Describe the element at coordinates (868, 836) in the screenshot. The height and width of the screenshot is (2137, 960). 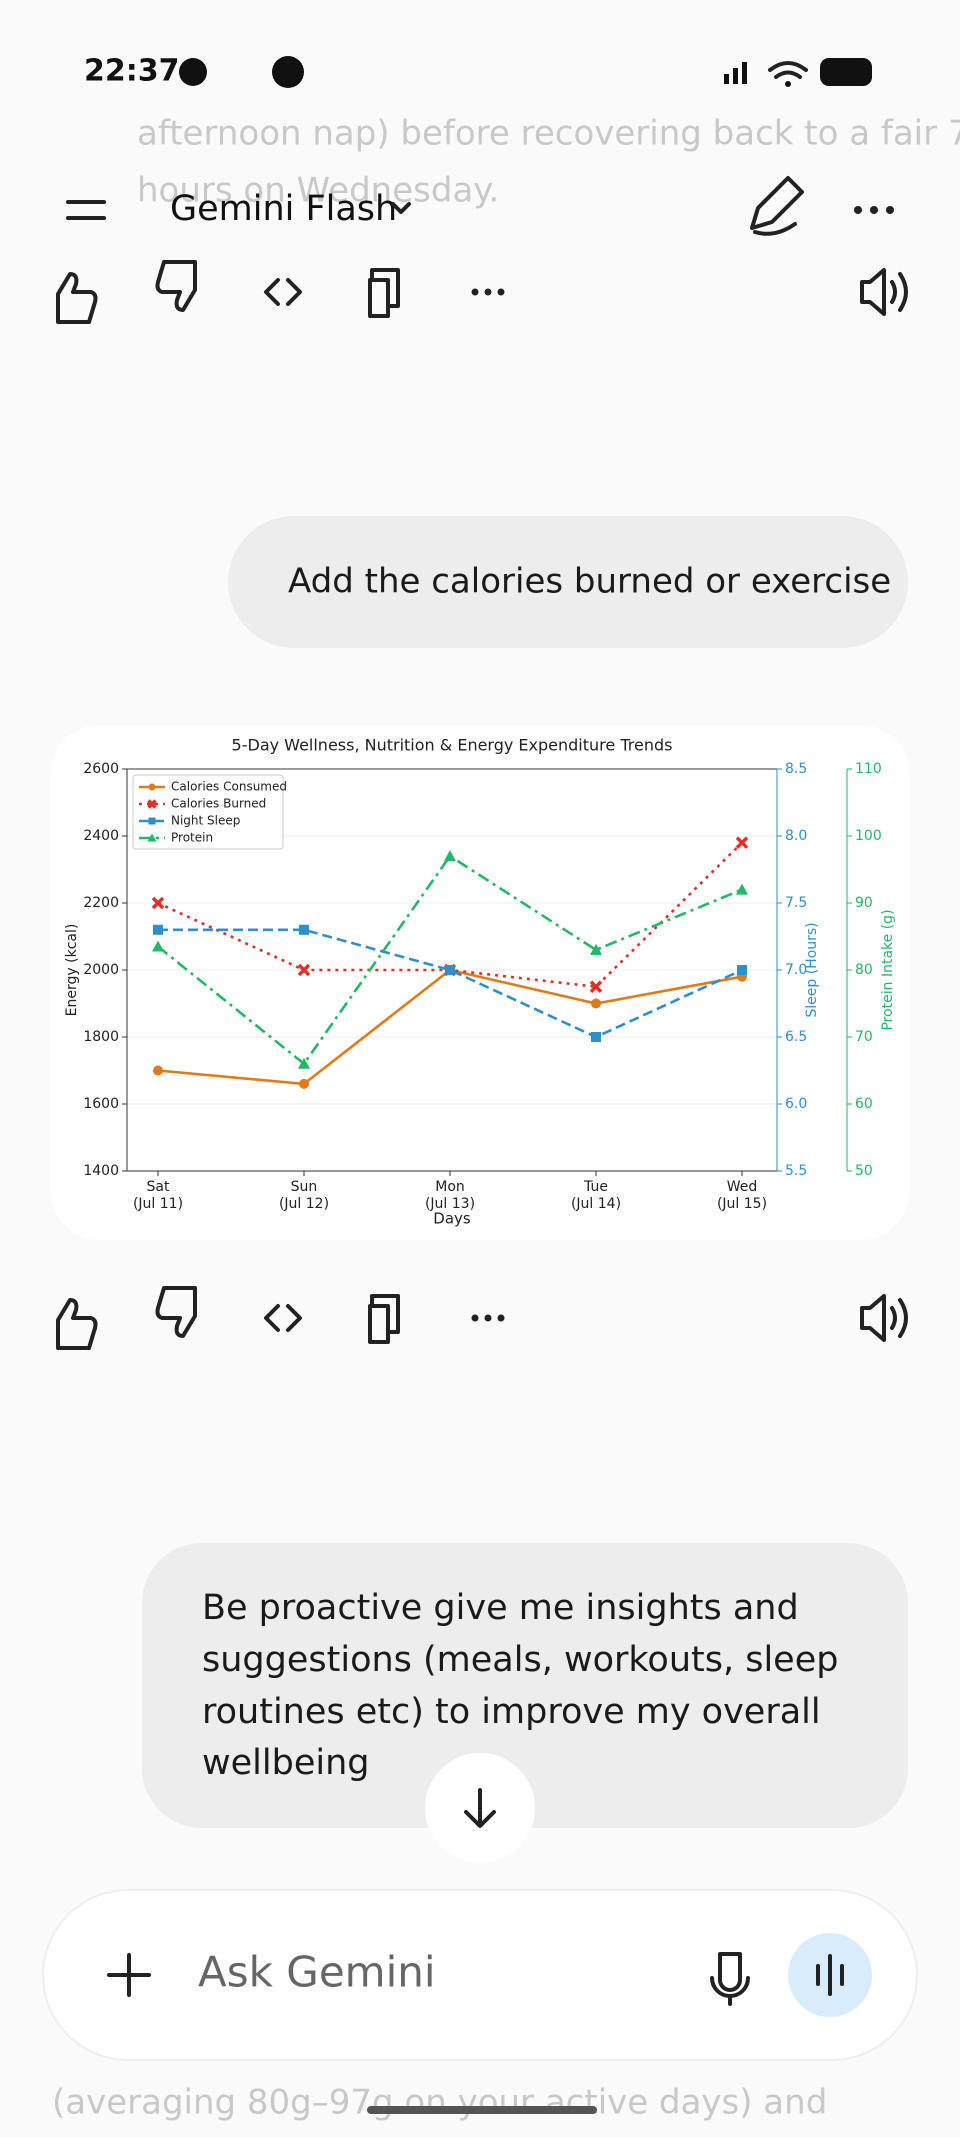
I see `y3-tick-label: 100` at that location.